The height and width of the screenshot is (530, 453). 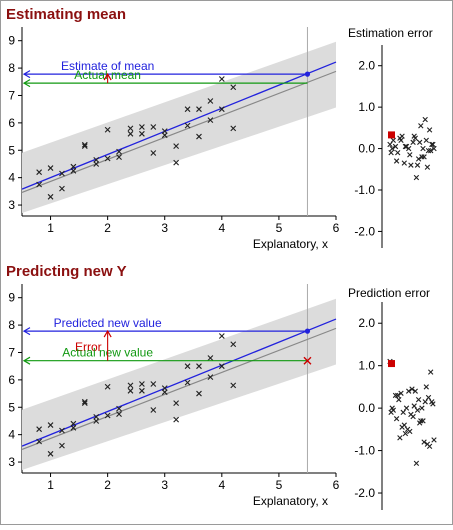 What do you see at coordinates (429, 446) in the screenshot?
I see `e2-error-point-32-stroke-b` at bounding box center [429, 446].